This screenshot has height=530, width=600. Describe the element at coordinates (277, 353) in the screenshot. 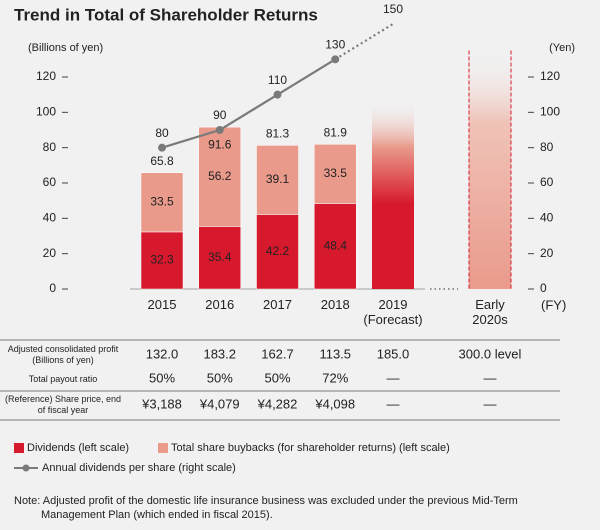

I see `table-cell: 162.7` at that location.